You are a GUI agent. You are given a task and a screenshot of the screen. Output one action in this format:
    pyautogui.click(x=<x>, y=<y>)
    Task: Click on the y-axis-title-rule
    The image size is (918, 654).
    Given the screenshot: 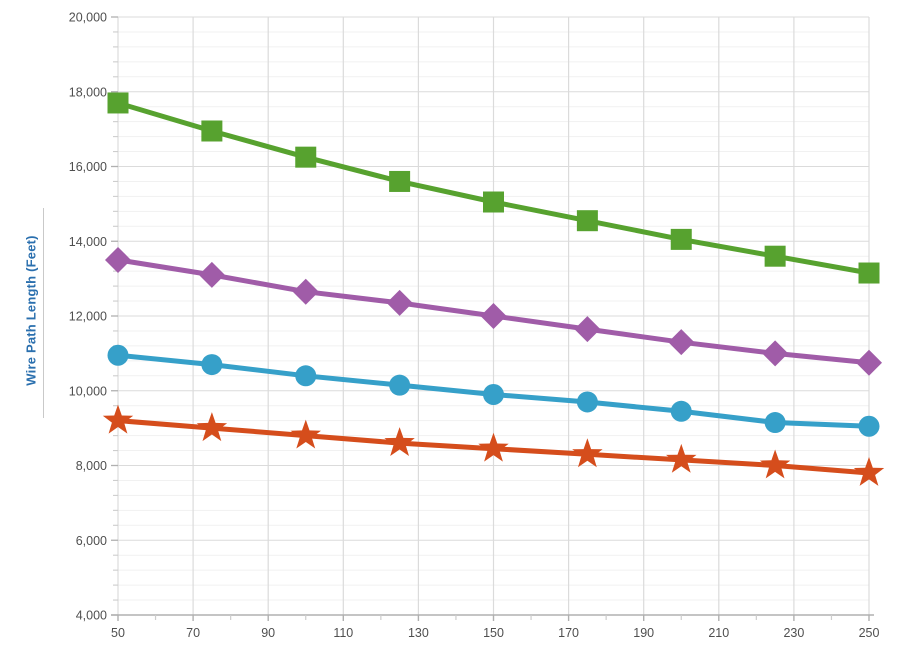 What is the action you would take?
    pyautogui.click(x=43, y=313)
    